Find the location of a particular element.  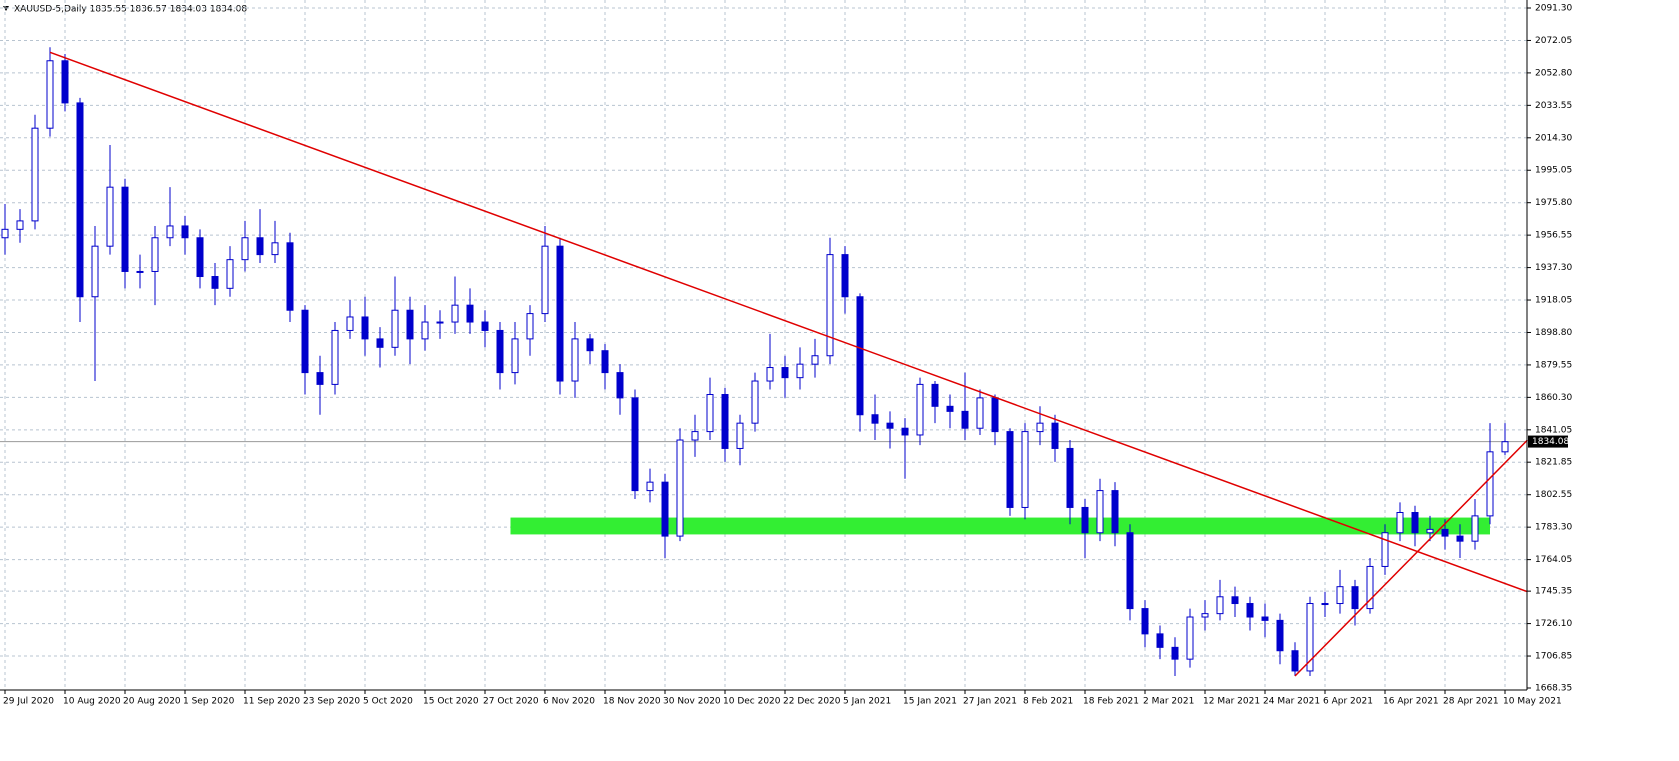

y-tick-label: 1898.80 is located at coordinates (1553, 333).